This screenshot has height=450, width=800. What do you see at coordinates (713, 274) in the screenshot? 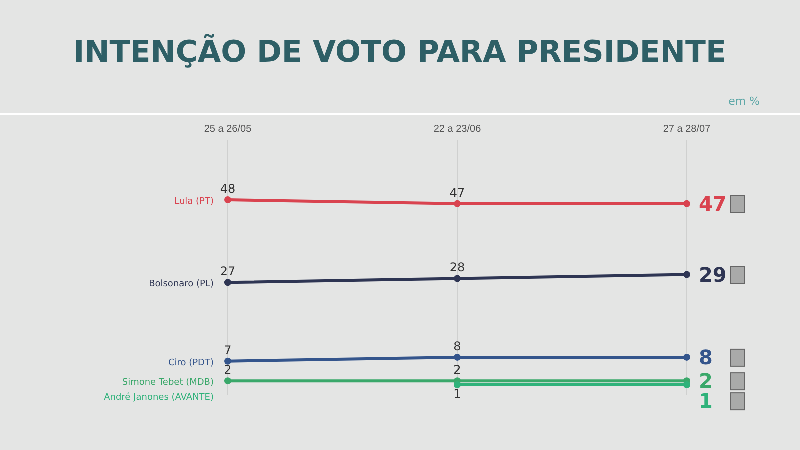
I see `data-label: 29` at bounding box center [713, 274].